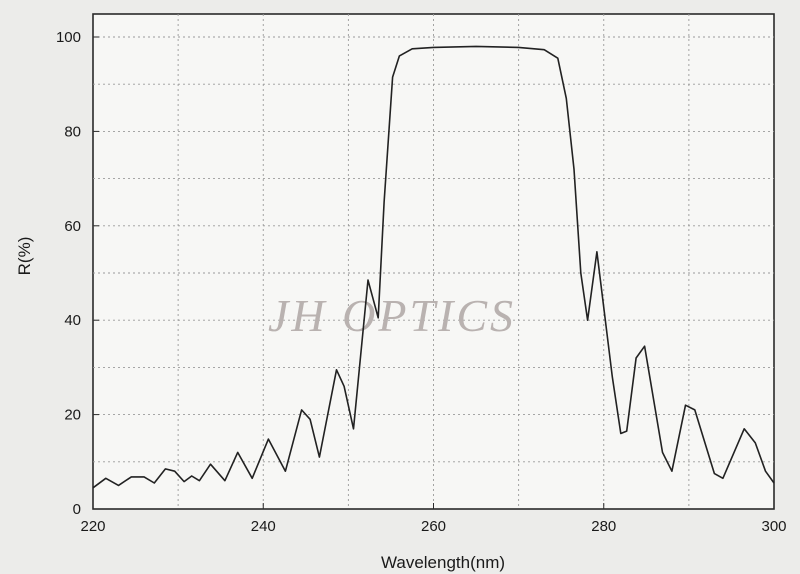  Describe the element at coordinates (433, 526) in the screenshot. I see `x-tick-label: 260` at that location.